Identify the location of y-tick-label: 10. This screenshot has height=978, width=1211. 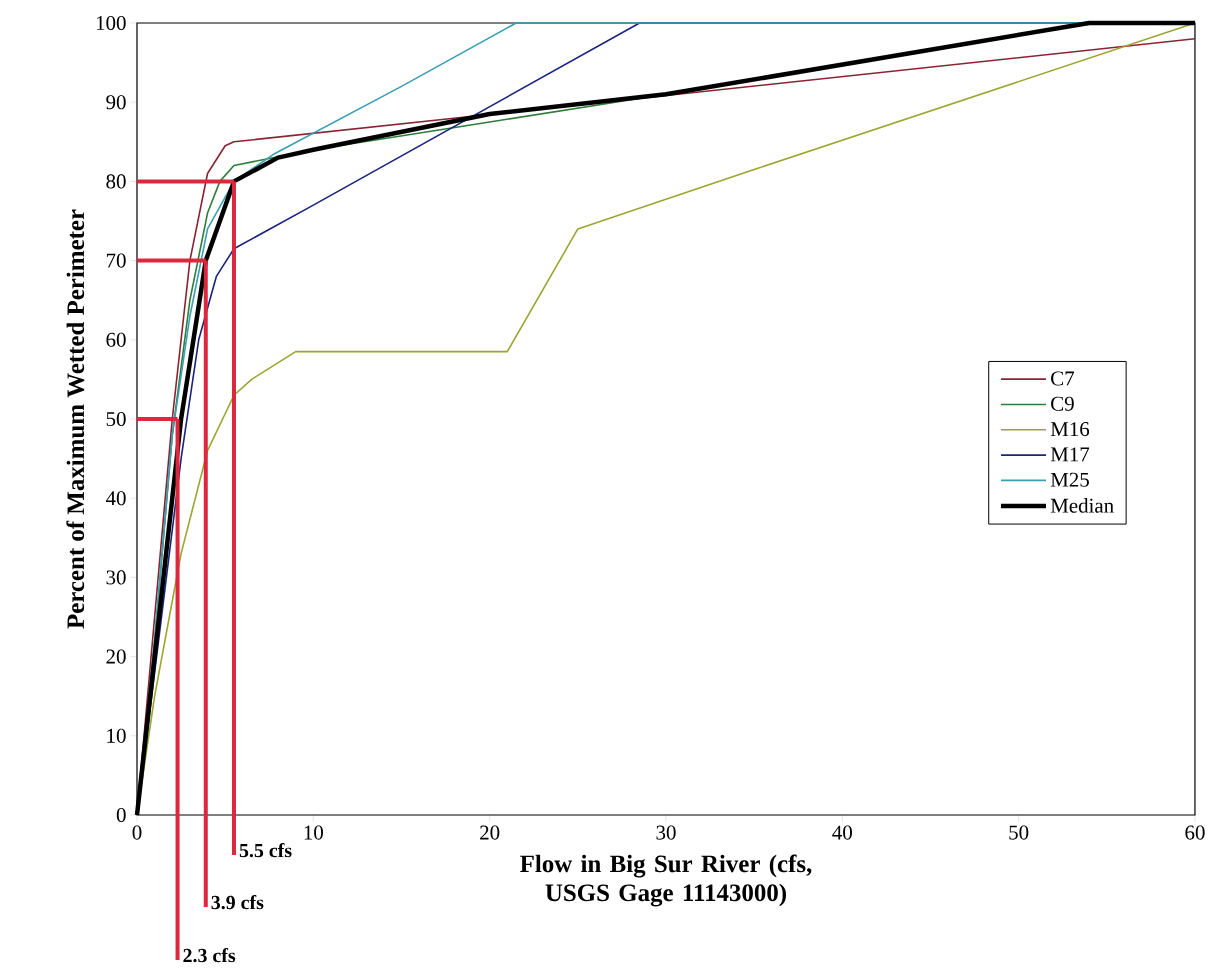
(116, 735).